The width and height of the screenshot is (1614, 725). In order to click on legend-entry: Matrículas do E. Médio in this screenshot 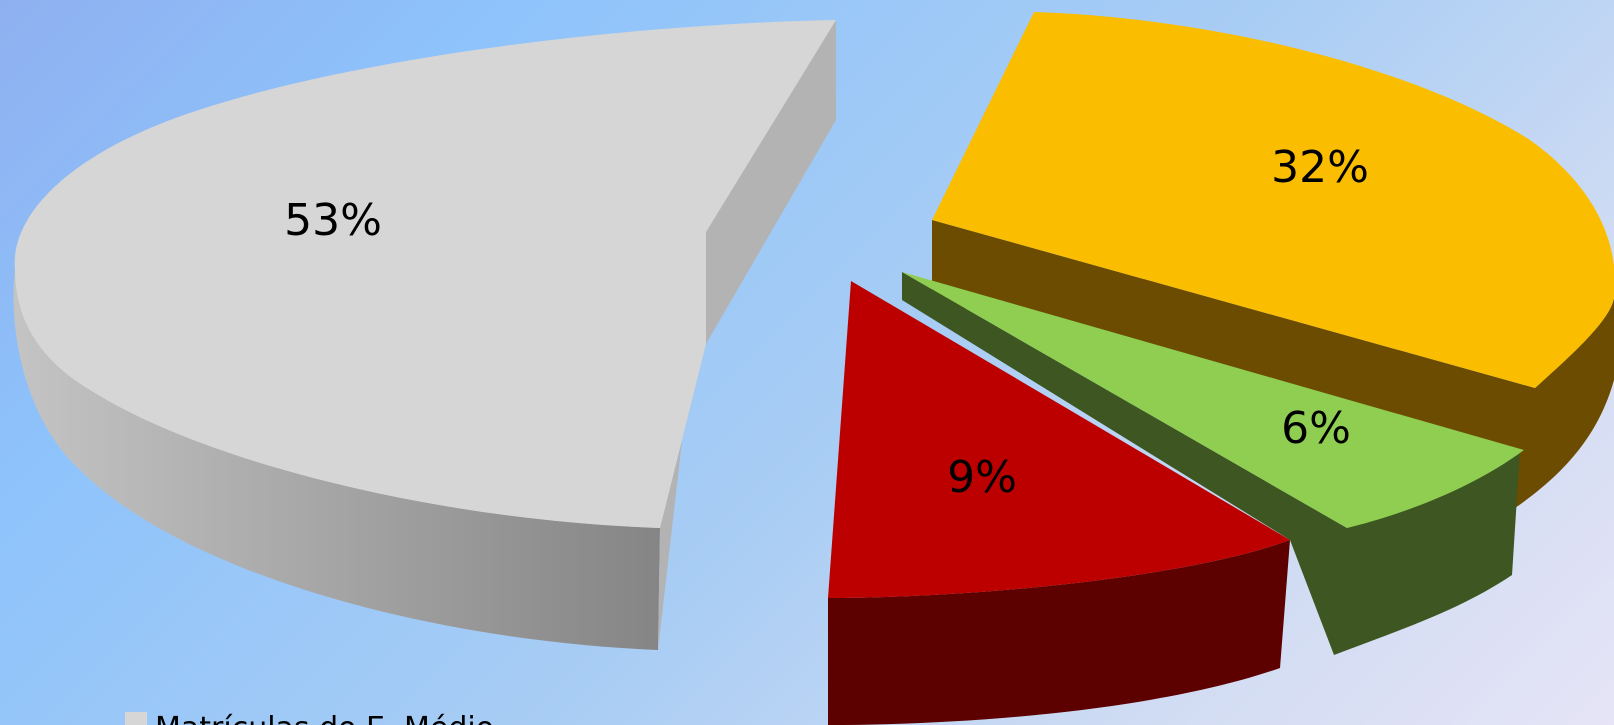, I will do `click(324, 718)`.